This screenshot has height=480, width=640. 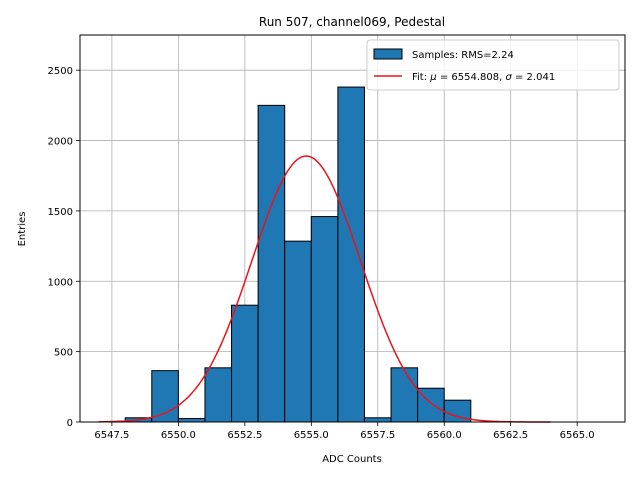 I want to click on legend-mu-value: = 6554.808,, so click(x=471, y=77).